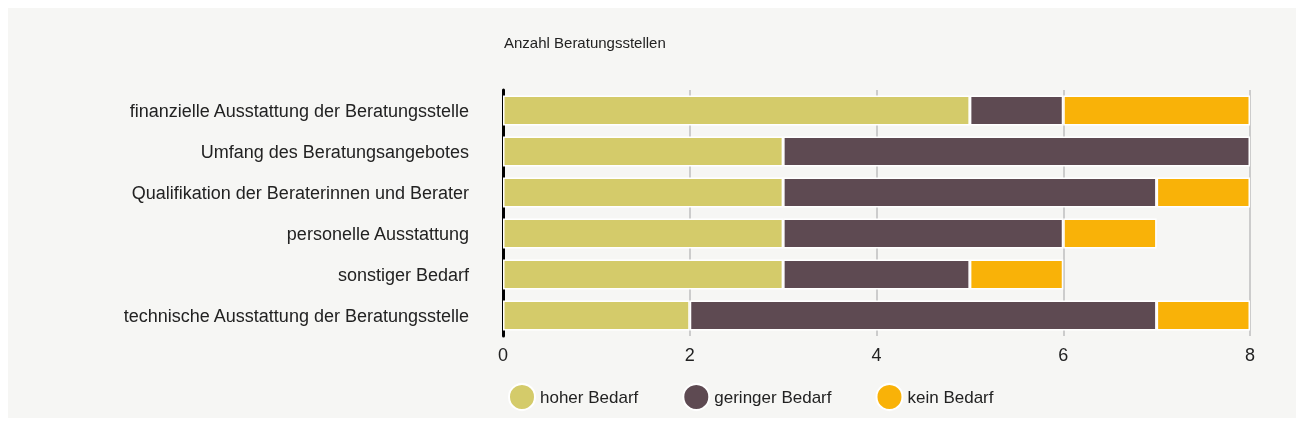  What do you see at coordinates (773, 397) in the screenshot?
I see `legend-label: geringer Bedarf` at bounding box center [773, 397].